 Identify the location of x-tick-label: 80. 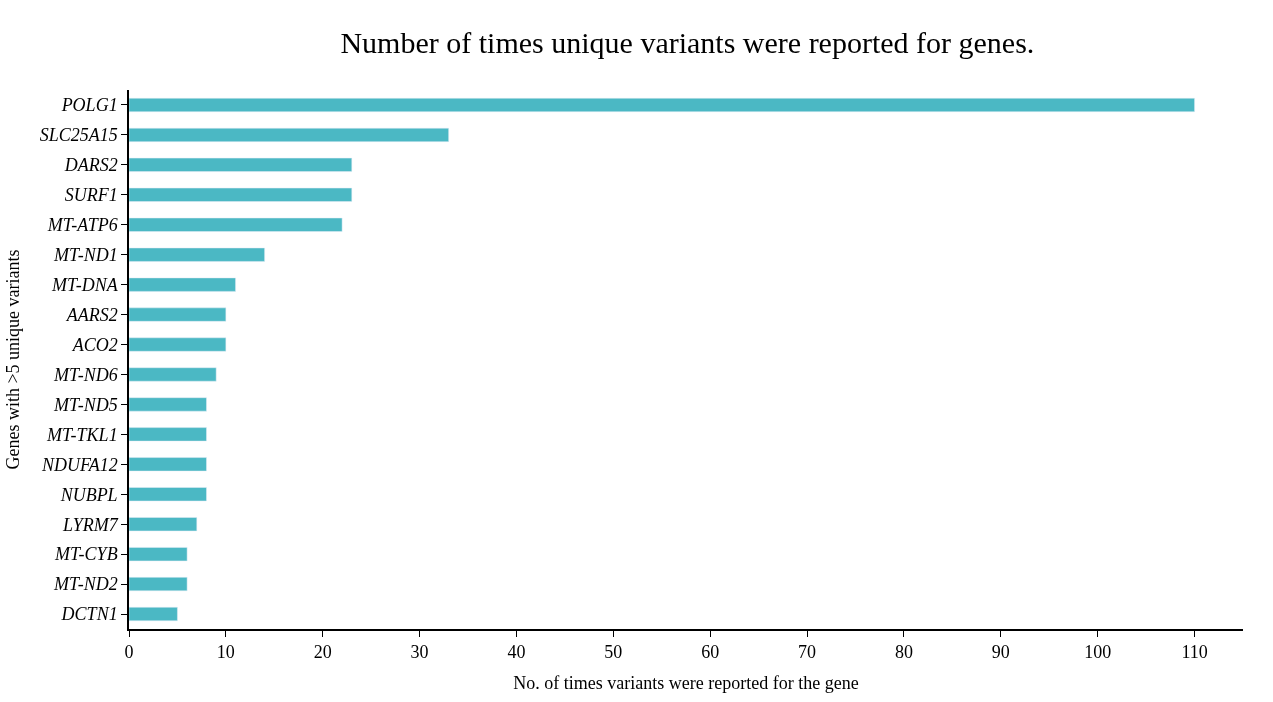
(903, 652).